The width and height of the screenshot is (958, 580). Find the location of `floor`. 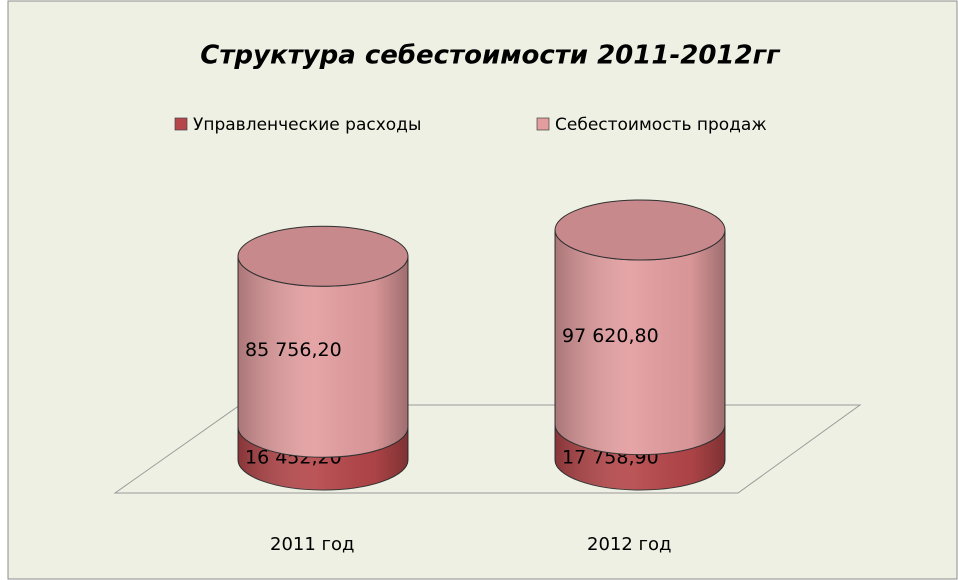

floor is located at coordinates (487, 449).